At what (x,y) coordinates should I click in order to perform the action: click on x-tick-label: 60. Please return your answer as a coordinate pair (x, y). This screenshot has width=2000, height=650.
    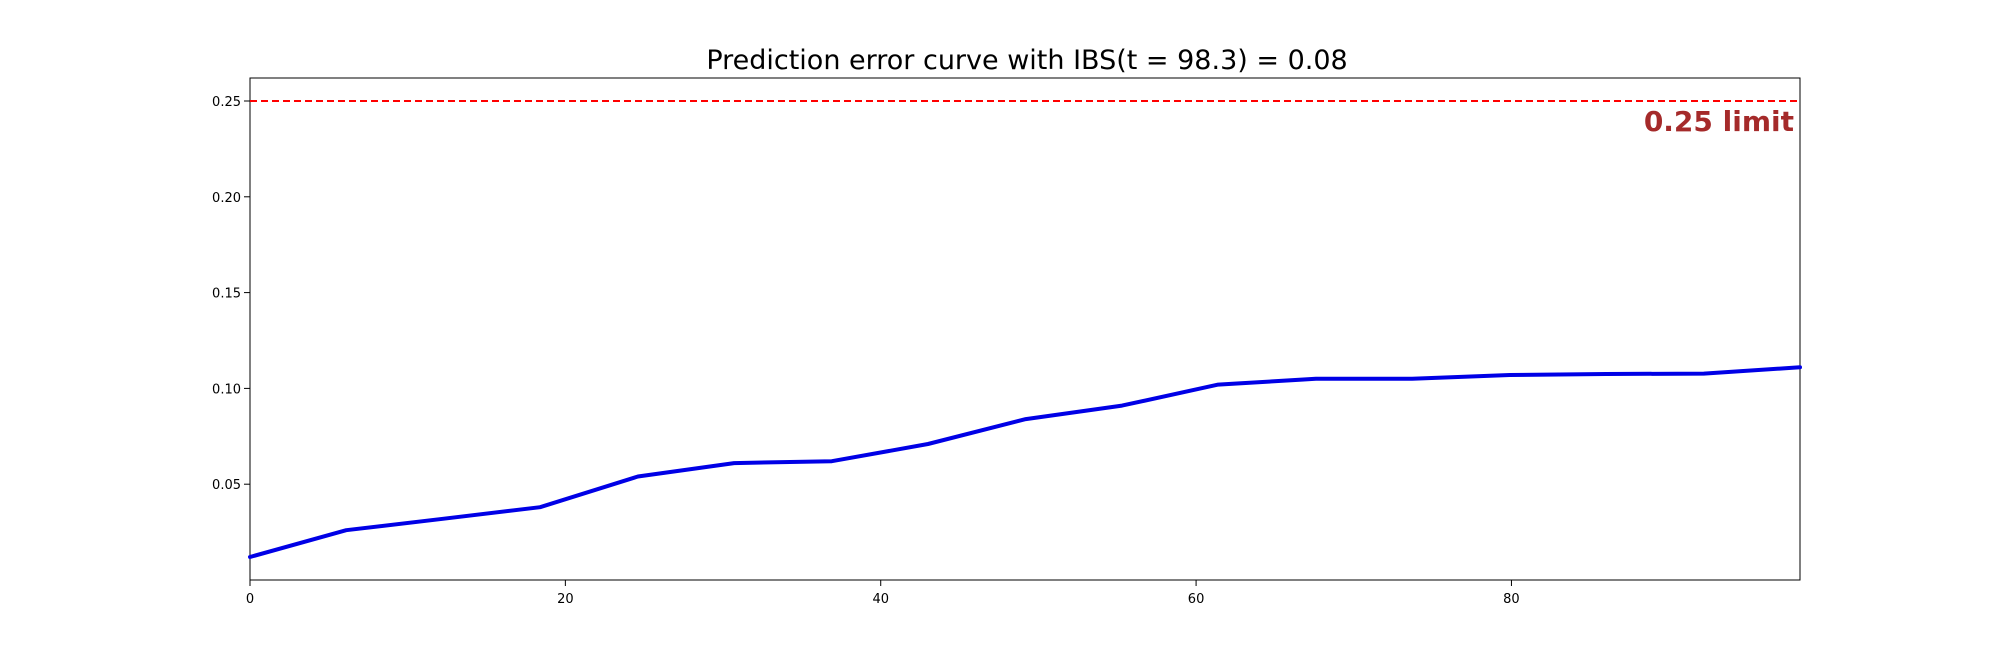
    Looking at the image, I should click on (1196, 599).